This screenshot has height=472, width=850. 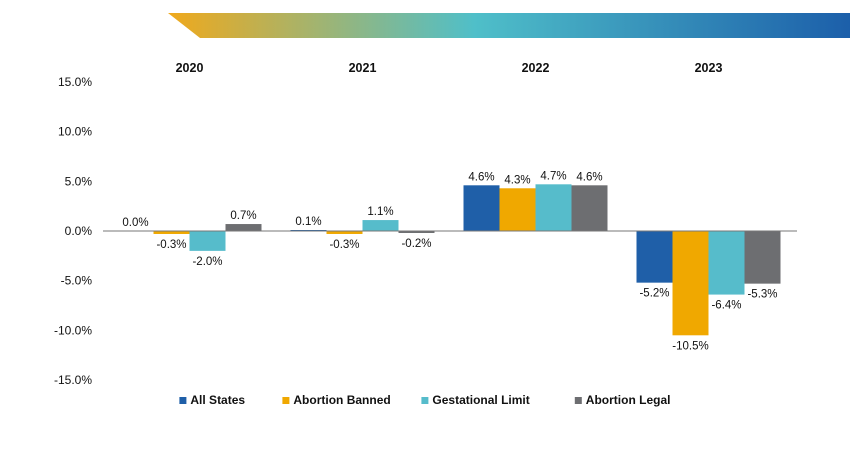 I want to click on y-tick-label: 0.0%, so click(x=79, y=231).